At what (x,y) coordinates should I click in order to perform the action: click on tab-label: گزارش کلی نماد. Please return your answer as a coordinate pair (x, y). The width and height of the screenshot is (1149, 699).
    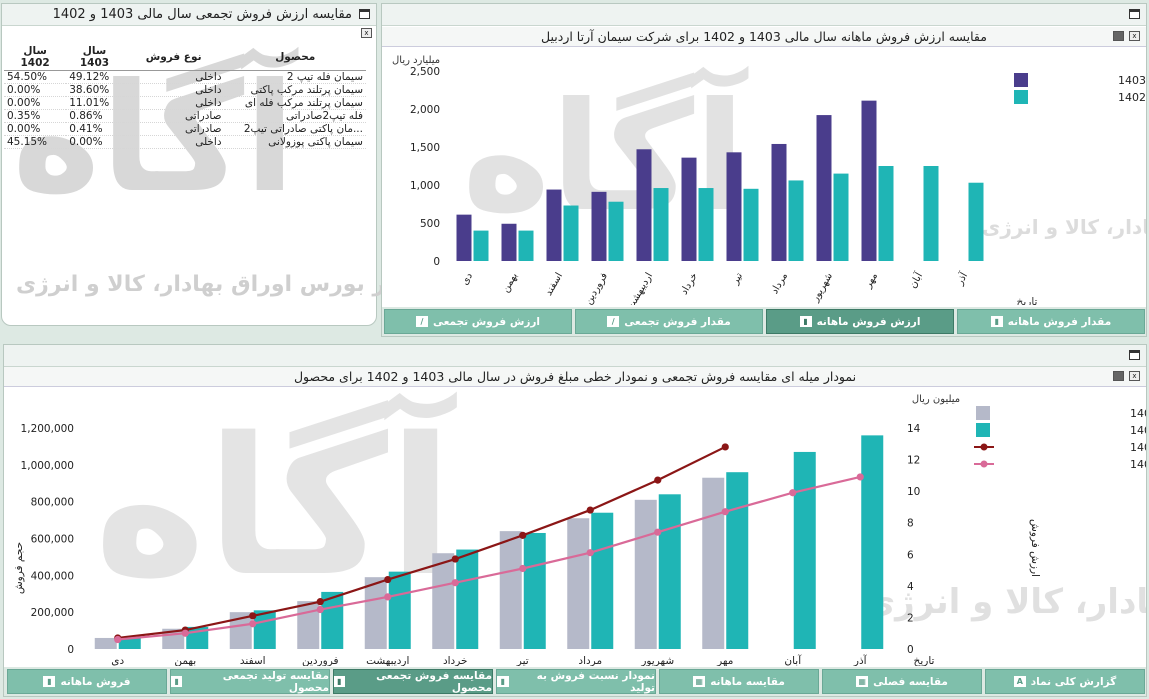
    Looking at the image, I should click on (1073, 681).